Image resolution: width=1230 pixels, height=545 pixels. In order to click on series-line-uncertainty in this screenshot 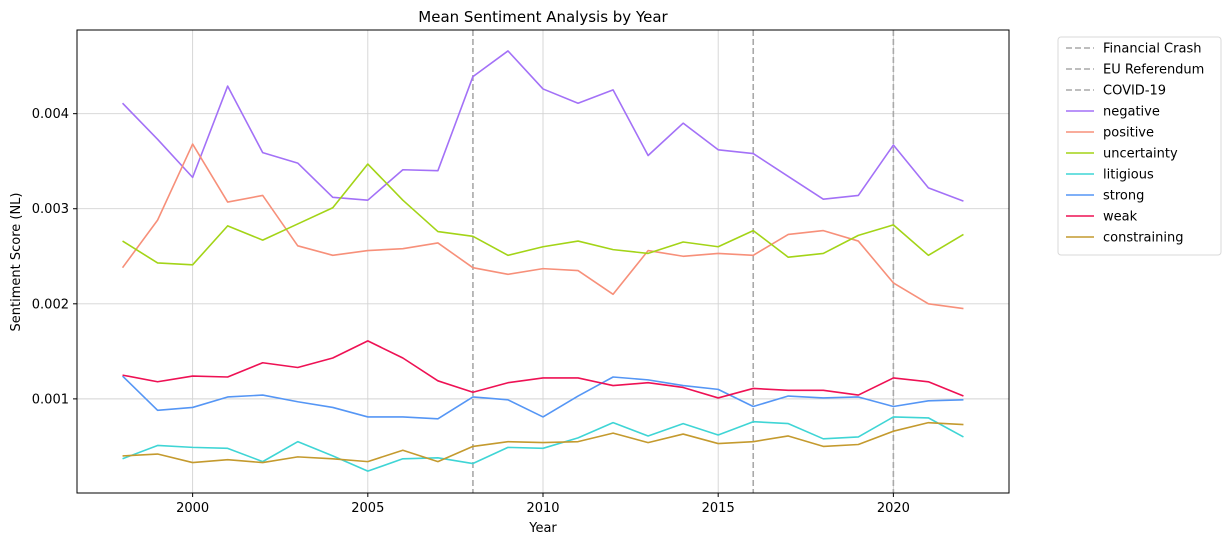, I will do `click(543, 214)`.